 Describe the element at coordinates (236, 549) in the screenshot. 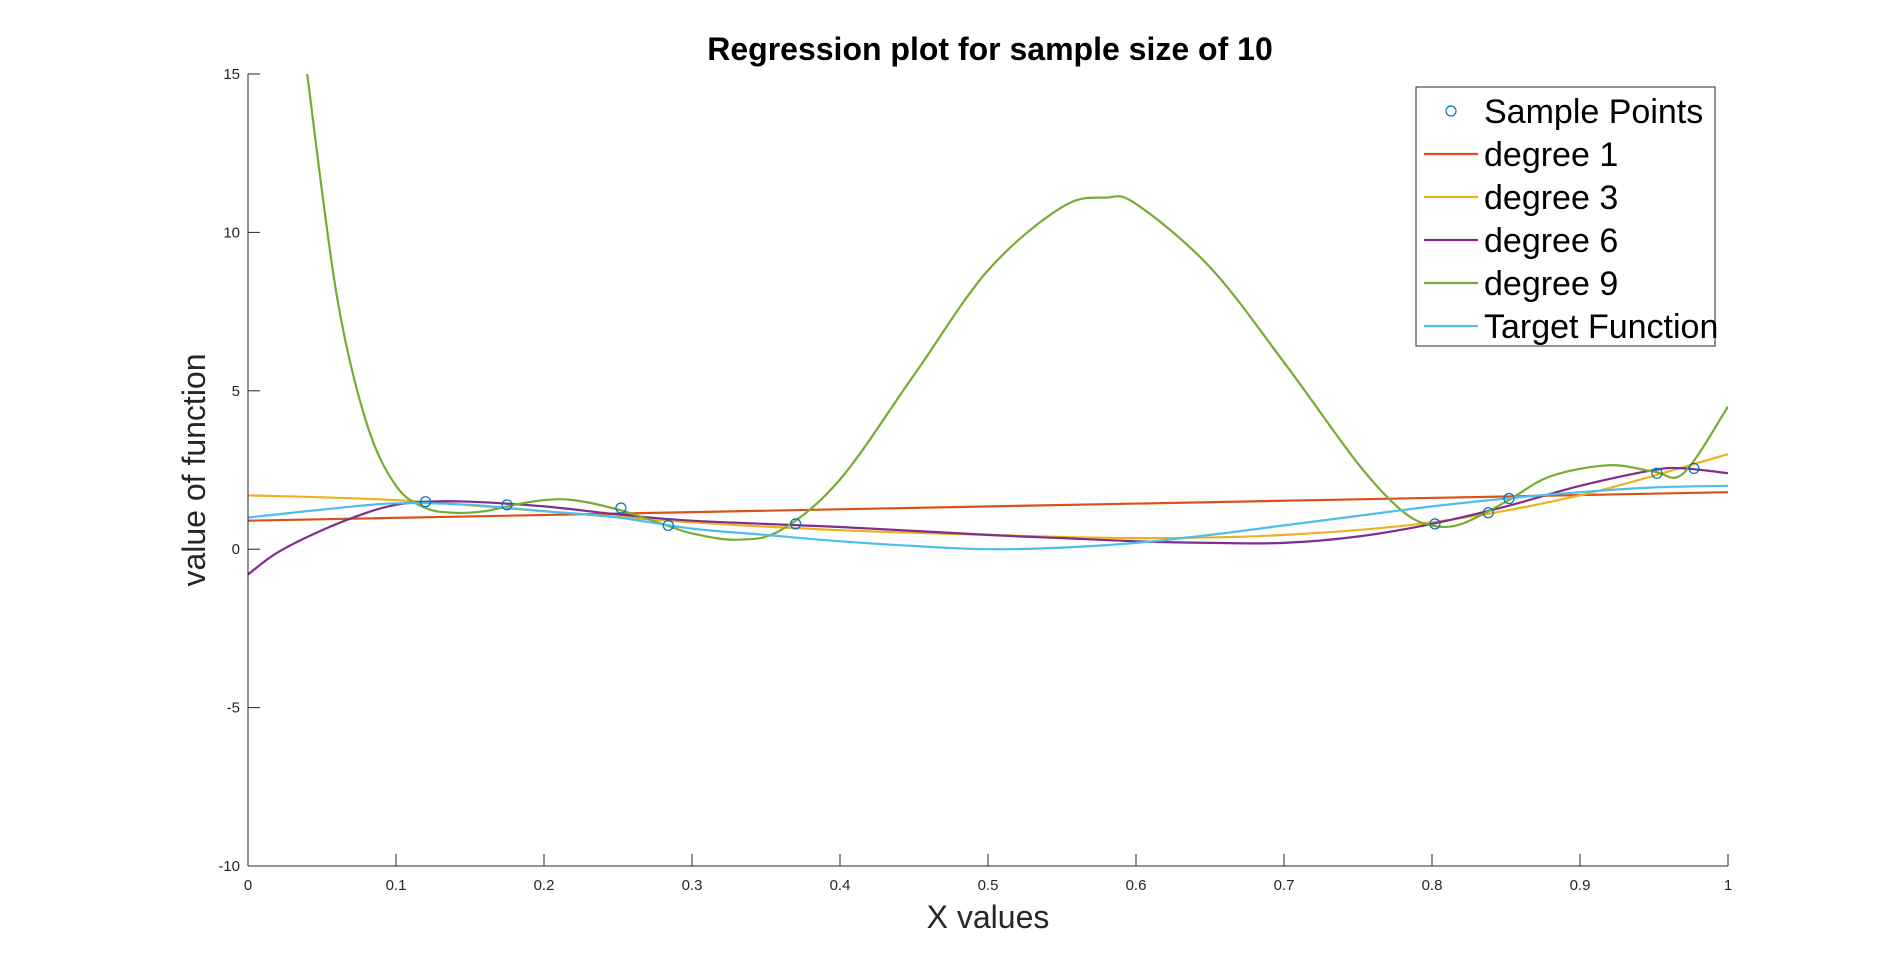

I see `y-tick-label: 0` at that location.